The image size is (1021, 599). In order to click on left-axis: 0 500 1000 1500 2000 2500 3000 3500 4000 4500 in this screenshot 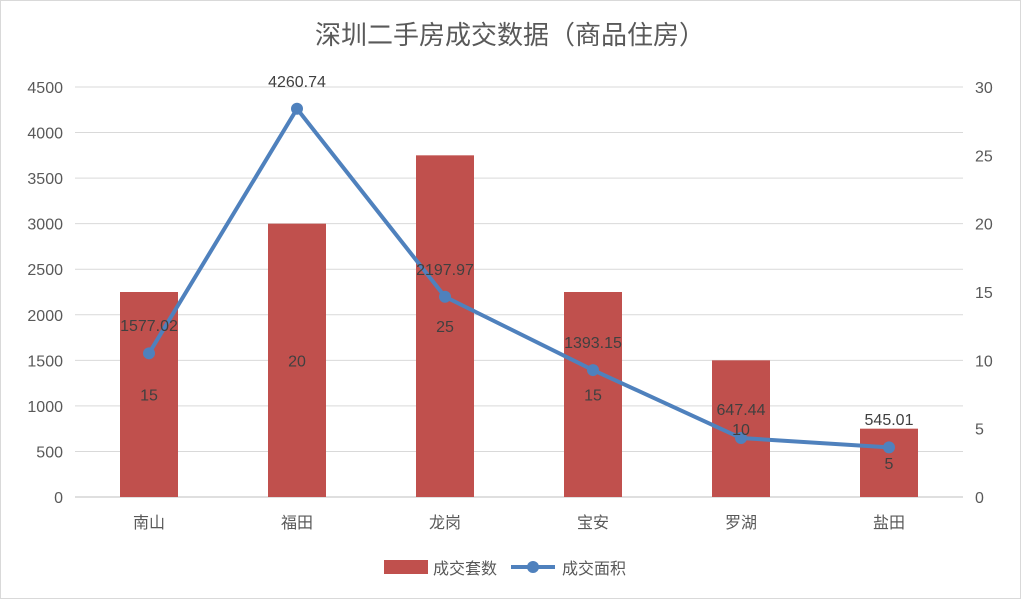, I will do `click(45, 293)`.